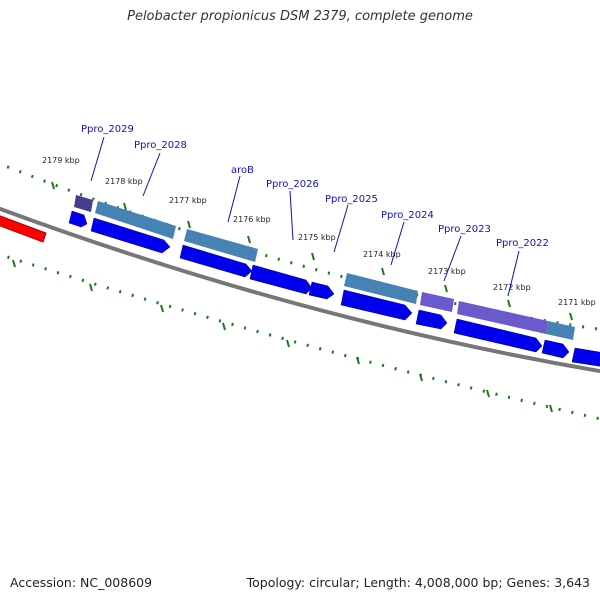  Describe the element at coordinates (23, 229) in the screenshot. I see `rna-feature` at that location.